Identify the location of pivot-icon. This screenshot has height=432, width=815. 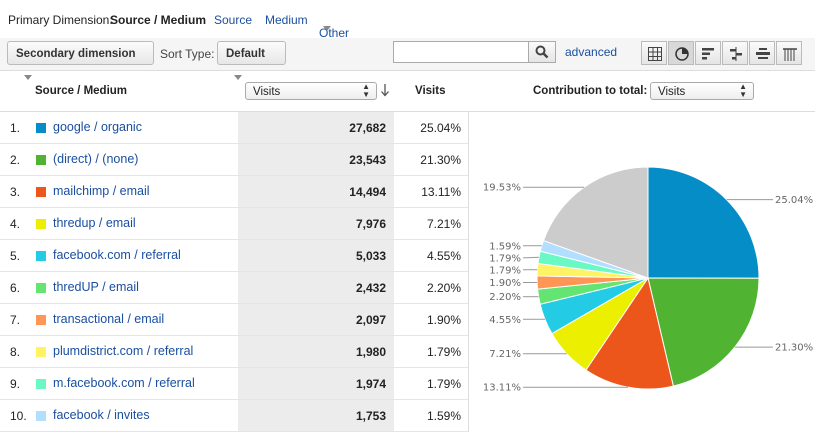
(790, 54).